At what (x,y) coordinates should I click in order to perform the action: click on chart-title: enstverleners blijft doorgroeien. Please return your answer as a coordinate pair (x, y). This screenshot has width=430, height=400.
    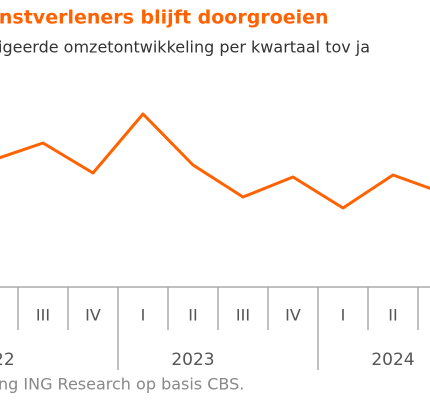
    Looking at the image, I should click on (164, 18).